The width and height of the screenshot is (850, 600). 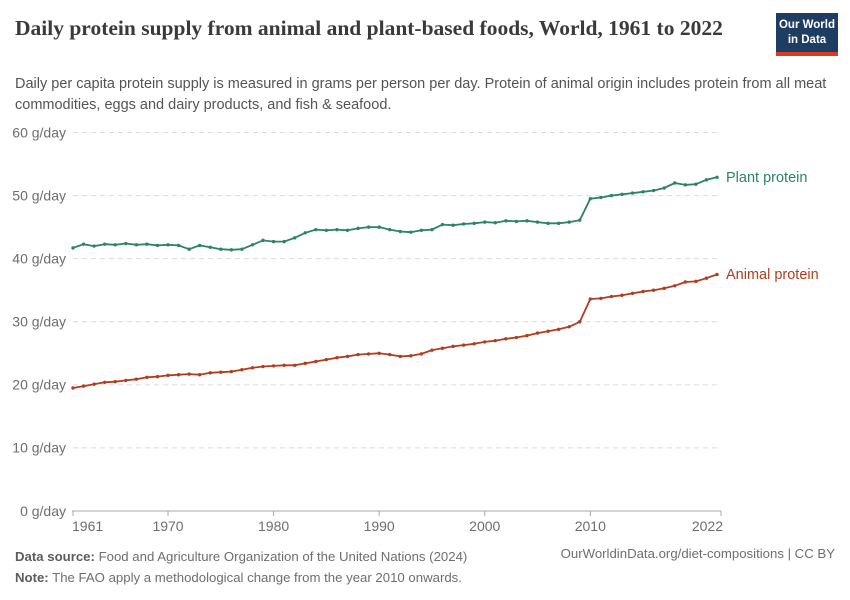 I want to click on plant-protein-point-1987, so click(x=347, y=230).